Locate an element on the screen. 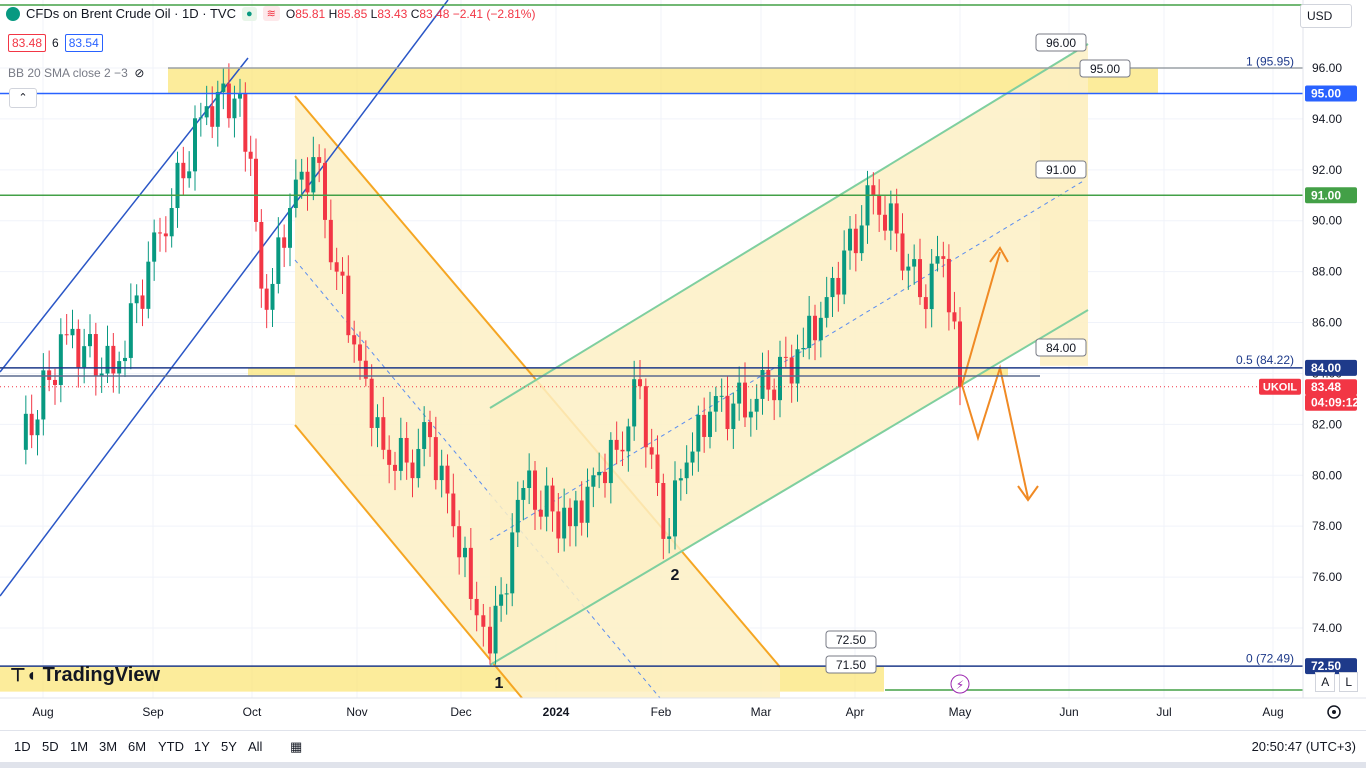 The width and height of the screenshot is (1366, 768). tf-1d: 1D is located at coordinates (22, 746).